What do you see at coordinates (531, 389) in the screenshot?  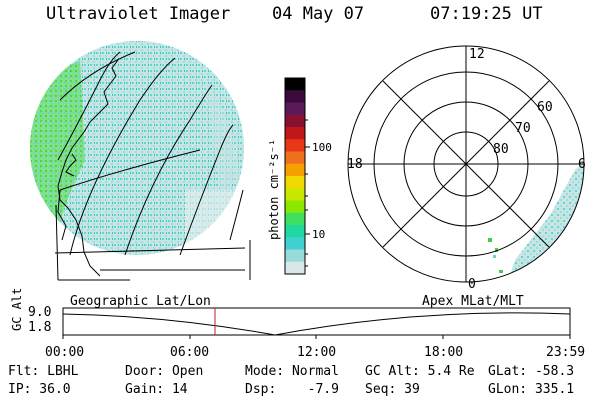 I see `status-glon: GLon: 335.1` at bounding box center [531, 389].